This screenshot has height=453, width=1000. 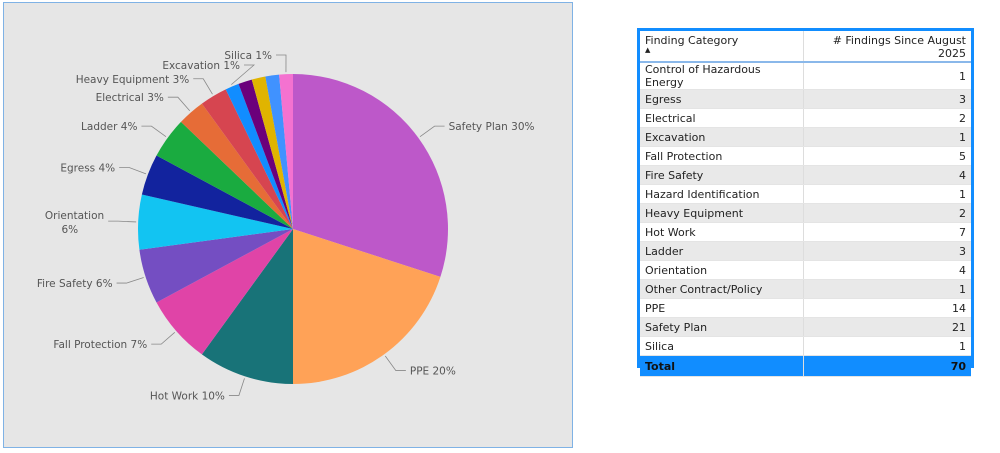 I want to click on category-cell: Egress, so click(x=722, y=99).